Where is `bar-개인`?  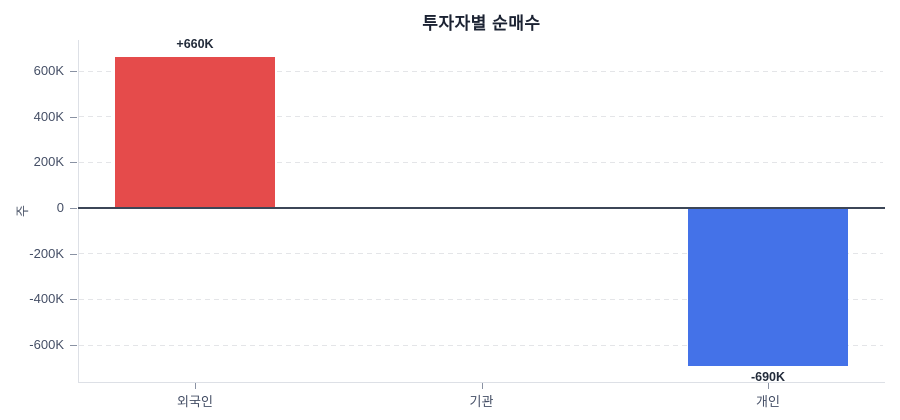 bar-개인 is located at coordinates (768, 287).